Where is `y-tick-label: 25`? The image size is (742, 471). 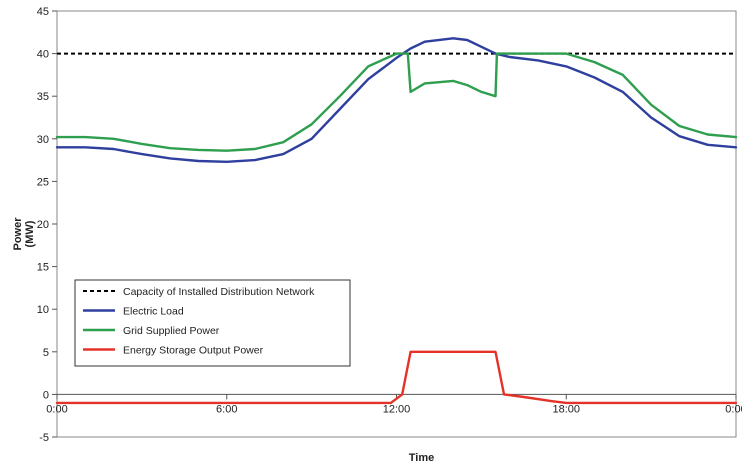 y-tick-label: 25 is located at coordinates (43, 182).